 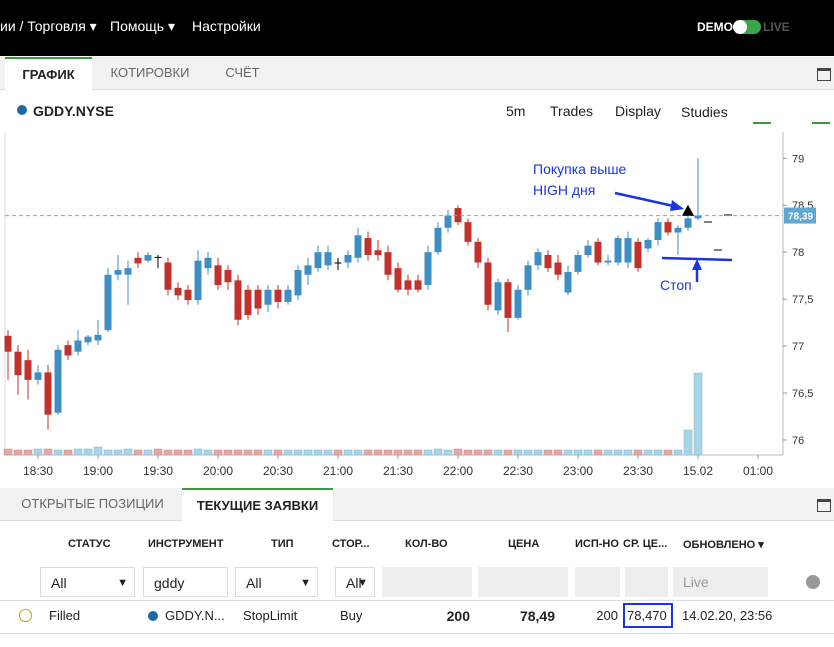 I want to click on buy-marker, so click(x=688, y=210).